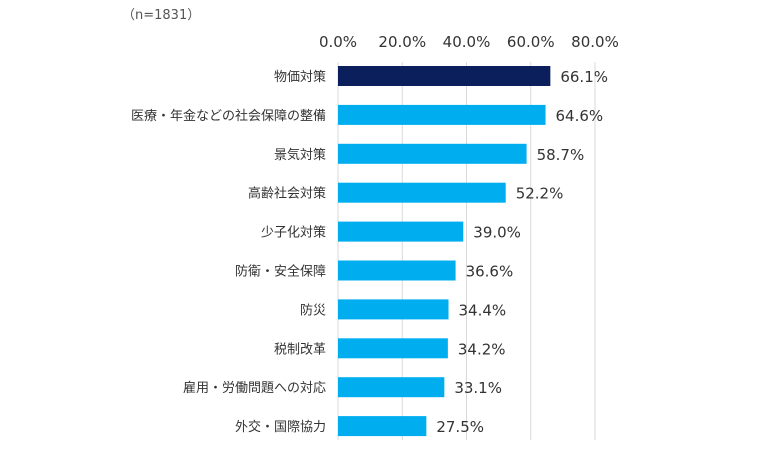  What do you see at coordinates (580, 116) in the screenshot?
I see `data-label: 64.6%` at bounding box center [580, 116].